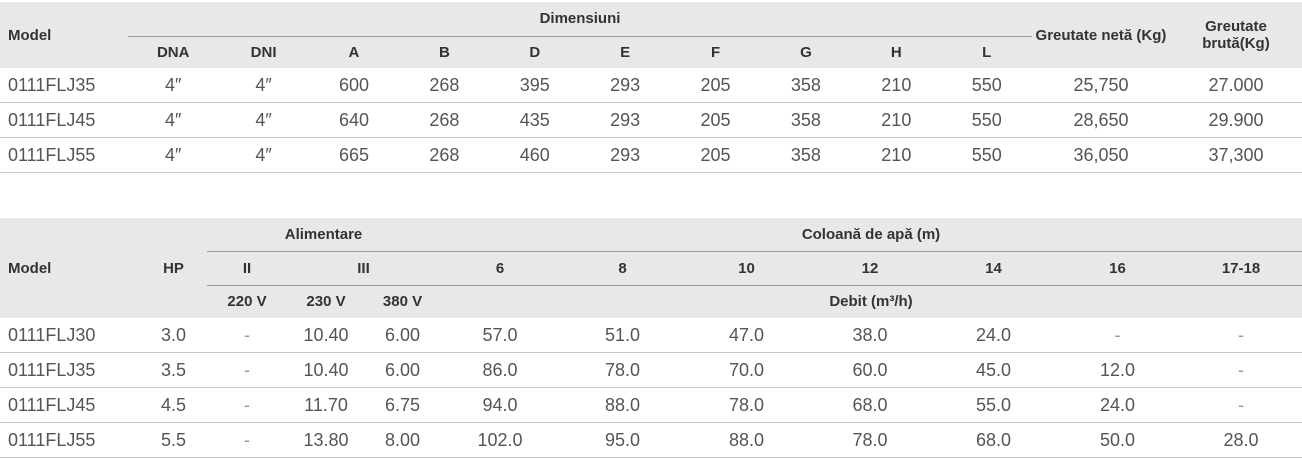  I want to click on header-cell: Greutate netă (Kg), so click(1100, 35).